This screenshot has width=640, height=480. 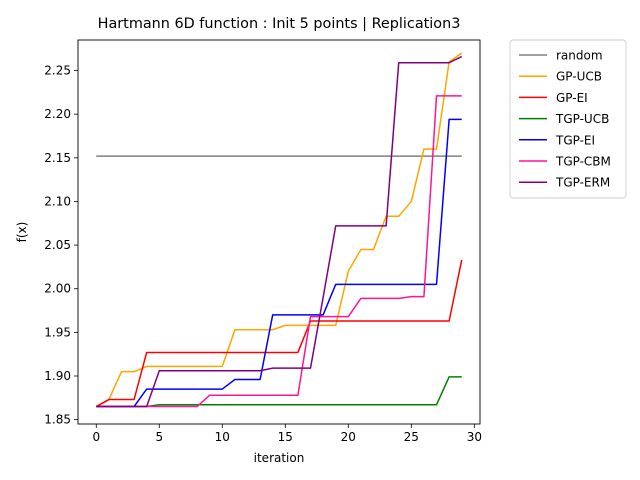 What do you see at coordinates (279, 392) in the screenshot?
I see `series-line-tgp-ucb` at bounding box center [279, 392].